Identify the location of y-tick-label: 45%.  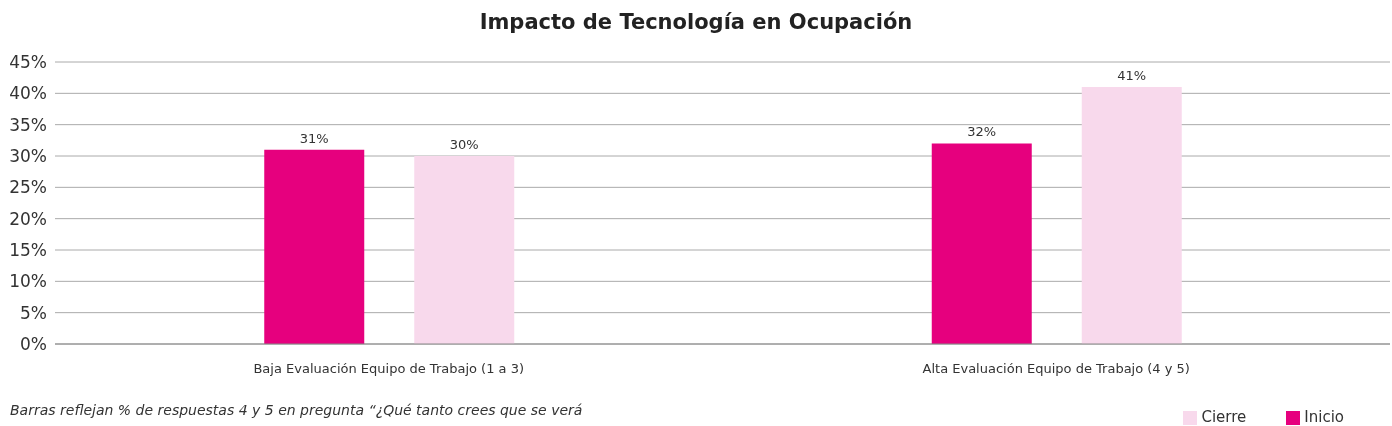
(28, 62).